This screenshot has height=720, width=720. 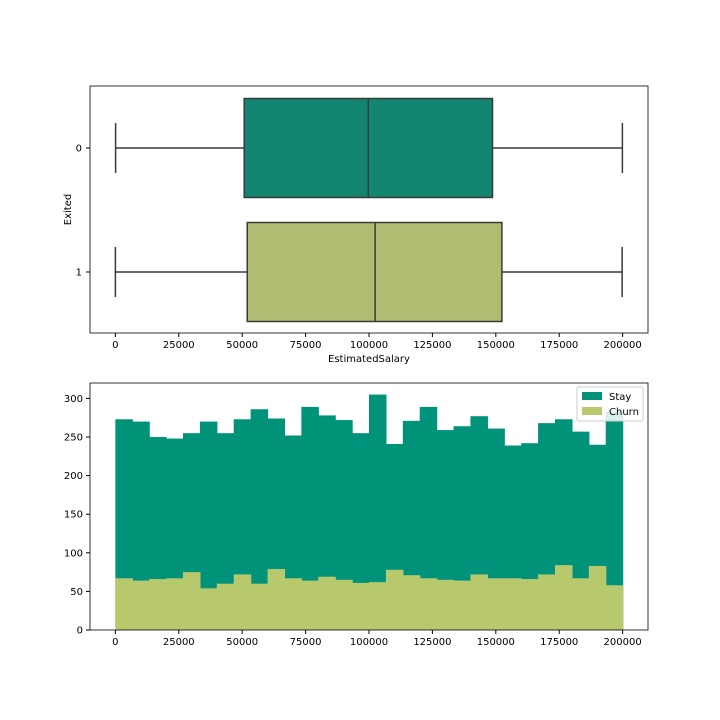 What do you see at coordinates (68, 209) in the screenshot?
I see `y-axis-label: Exited` at bounding box center [68, 209].